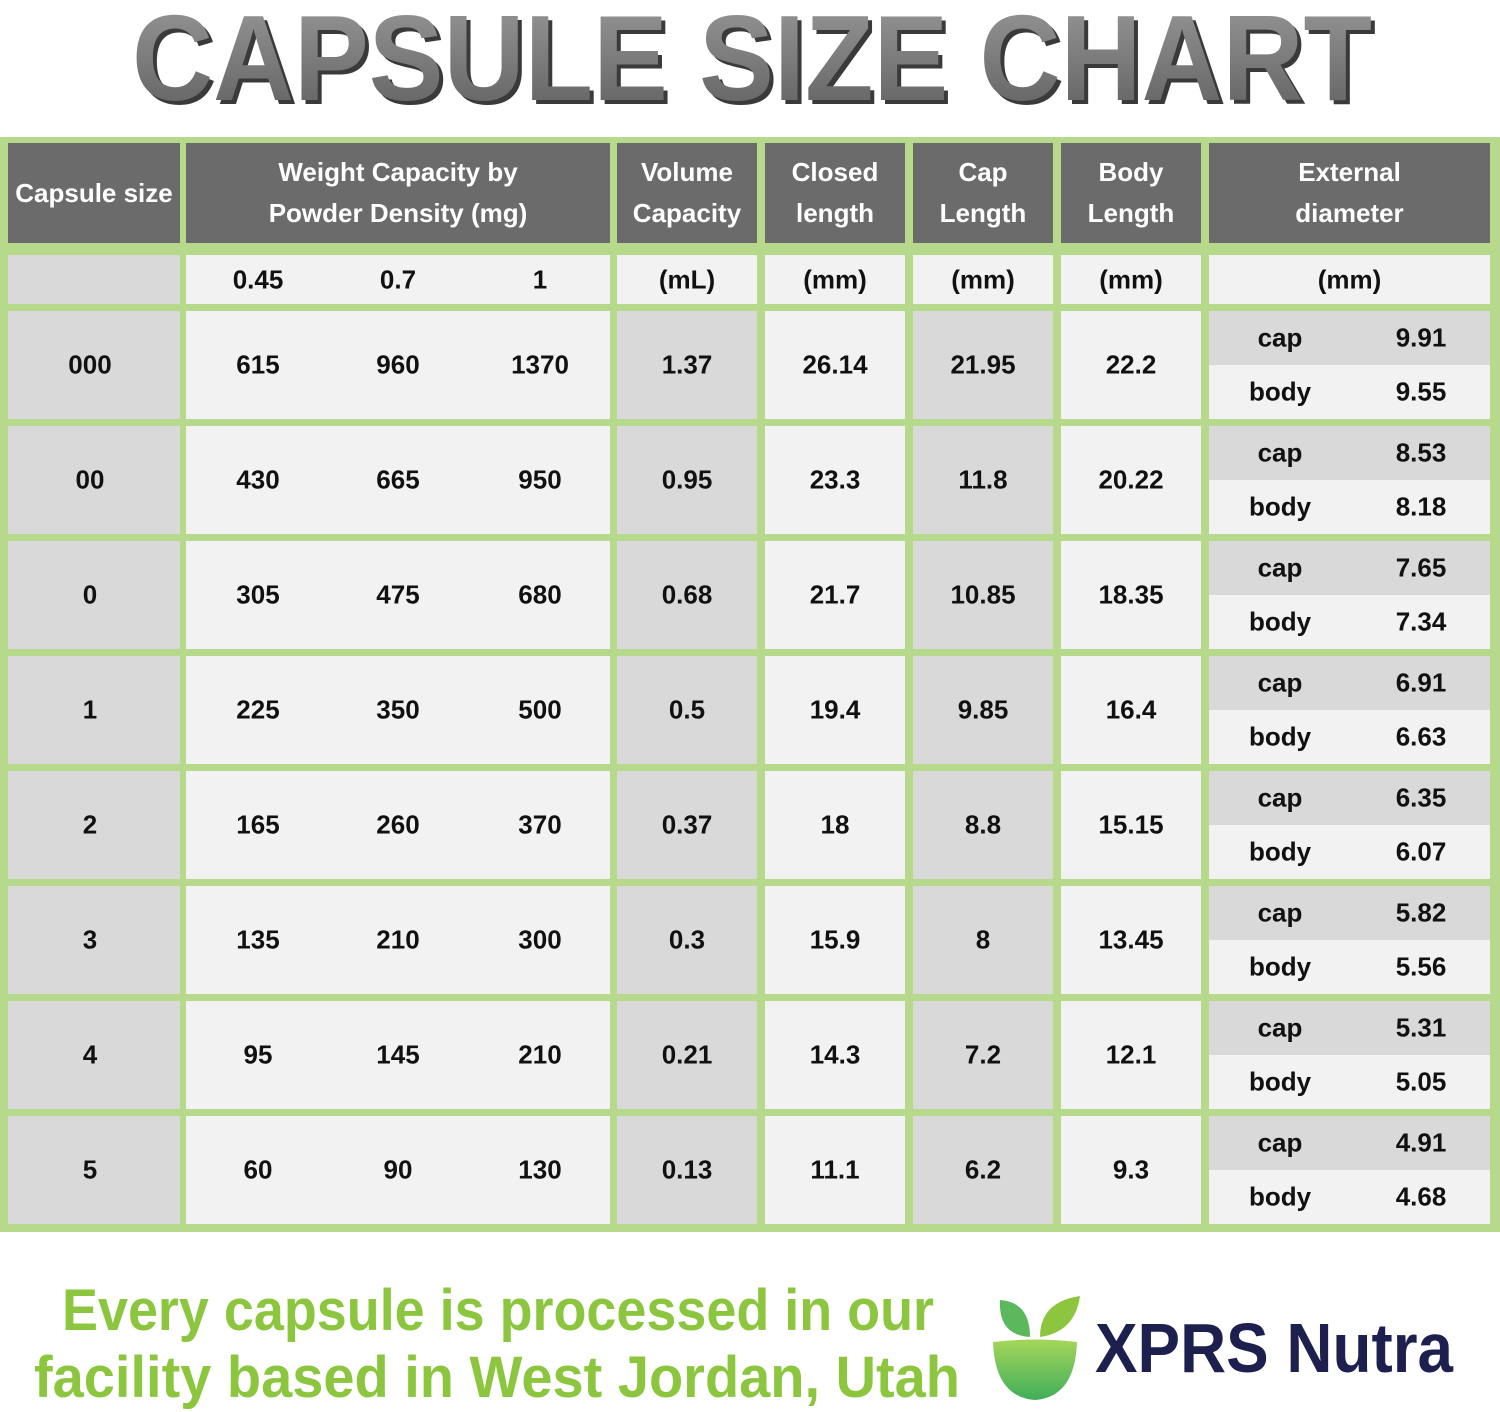  I want to click on weight: 500, so click(540, 709).